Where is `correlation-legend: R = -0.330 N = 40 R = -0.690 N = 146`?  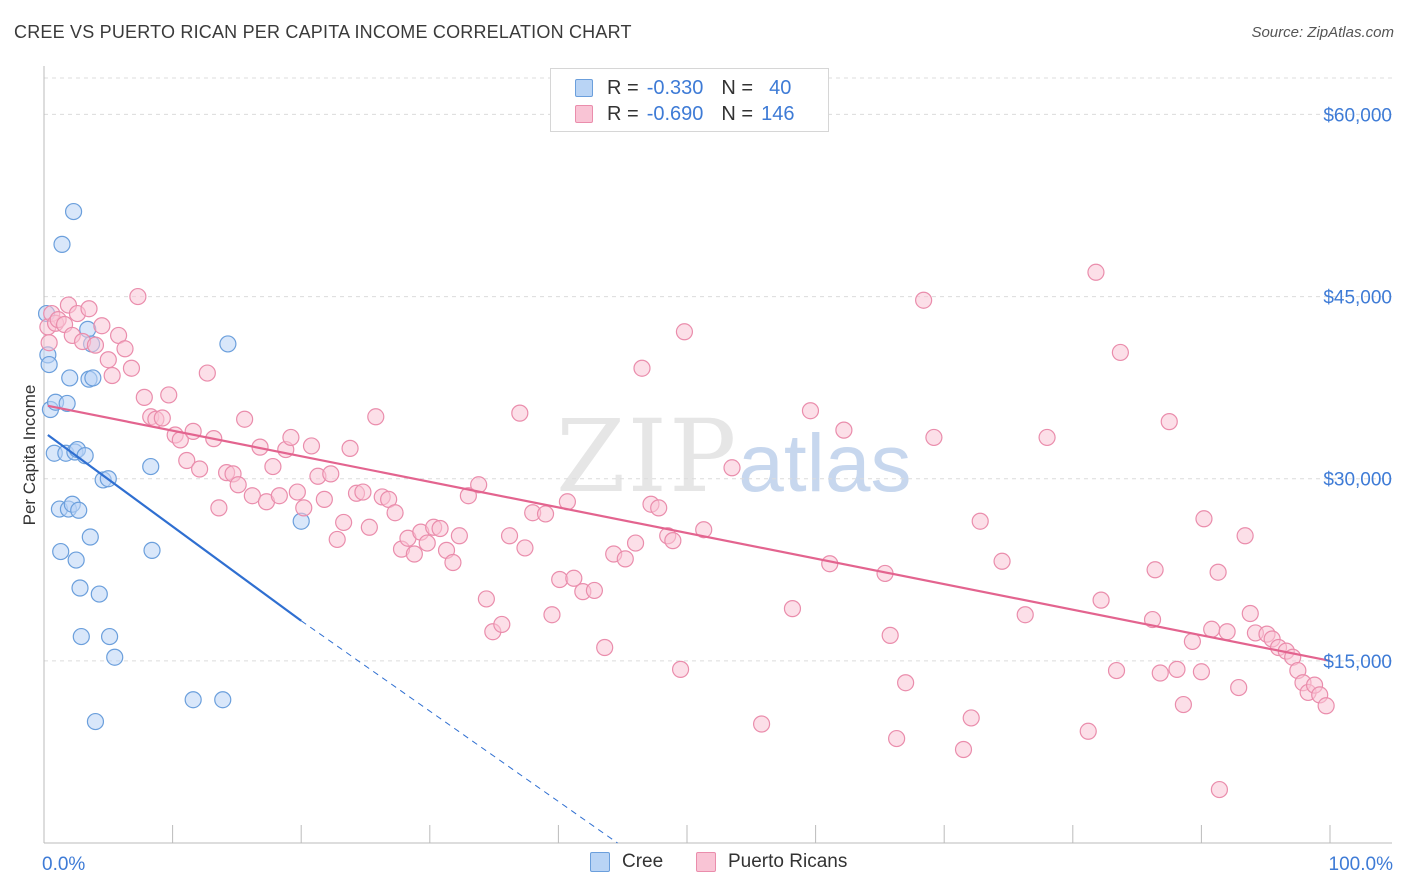
correlation-legend: R = -0.330 N = 40 R = -0.690 N = 146 is located at coordinates (689, 100).